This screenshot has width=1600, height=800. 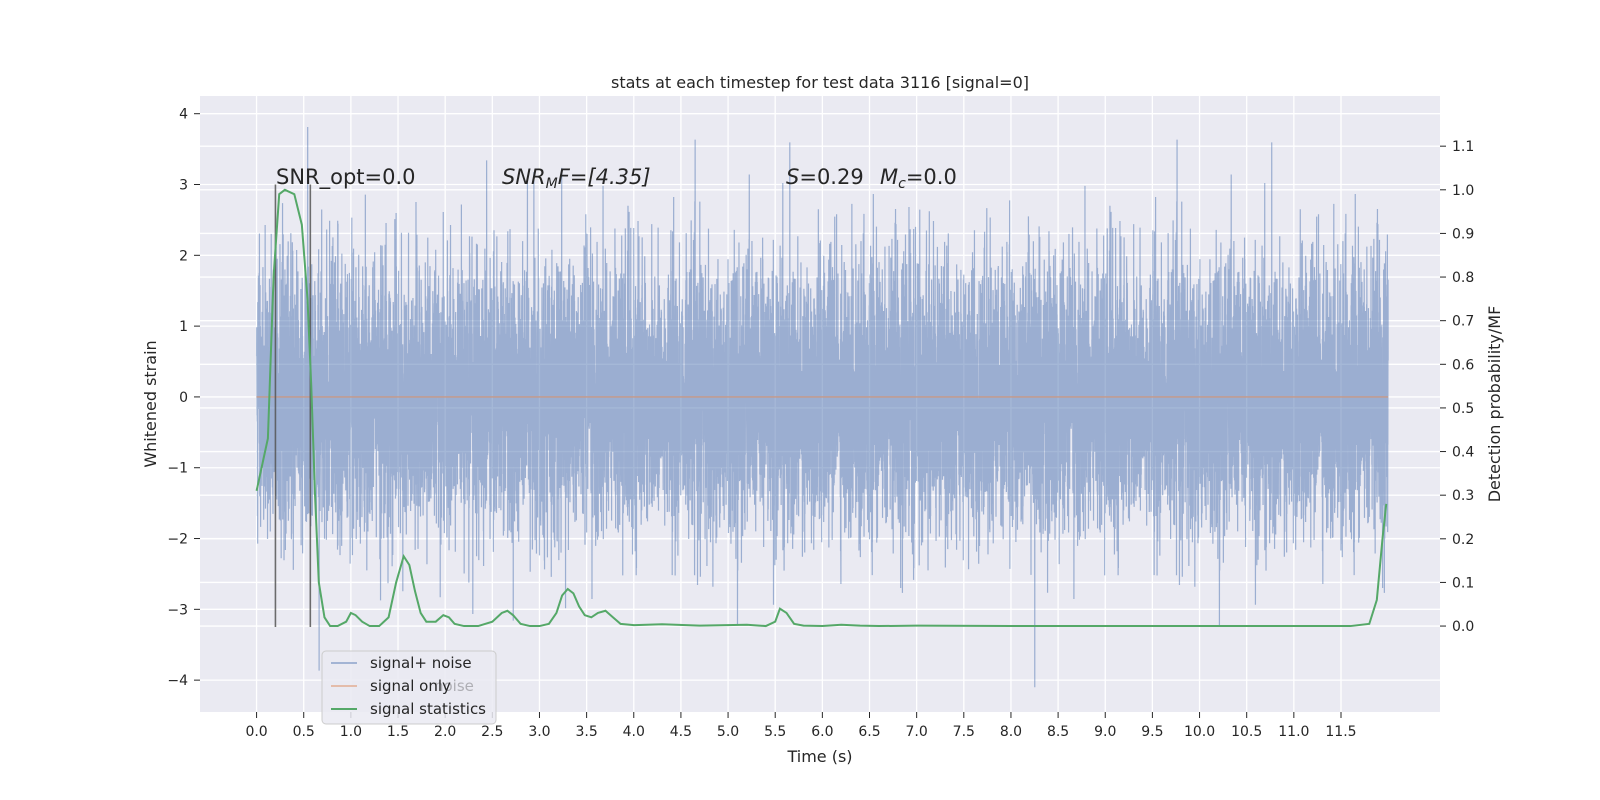 What do you see at coordinates (398, 732) in the screenshot?
I see `x-tick-label-3: 1.5` at bounding box center [398, 732].